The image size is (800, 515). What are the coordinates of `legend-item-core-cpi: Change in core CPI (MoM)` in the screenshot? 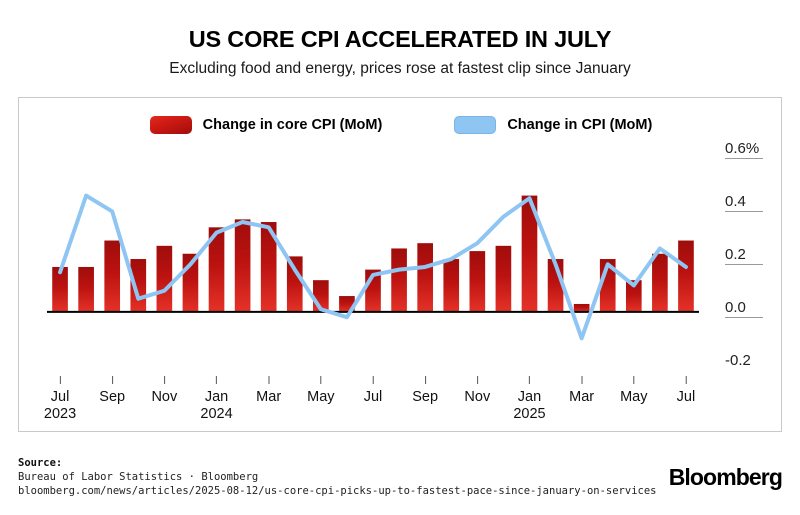 It's located at (266, 125).